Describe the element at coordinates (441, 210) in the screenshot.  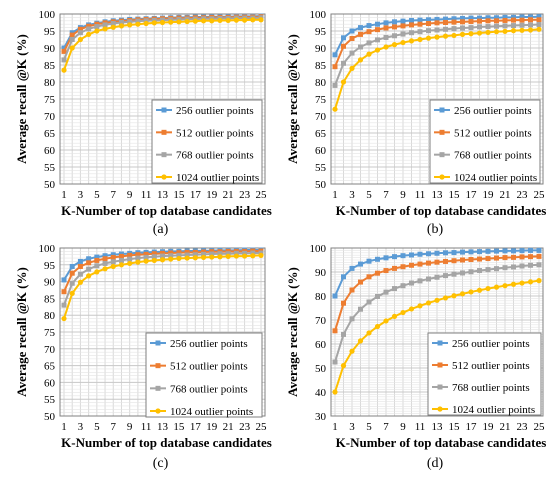
I see `x-axis-label: K-Number of top database candidates` at that location.